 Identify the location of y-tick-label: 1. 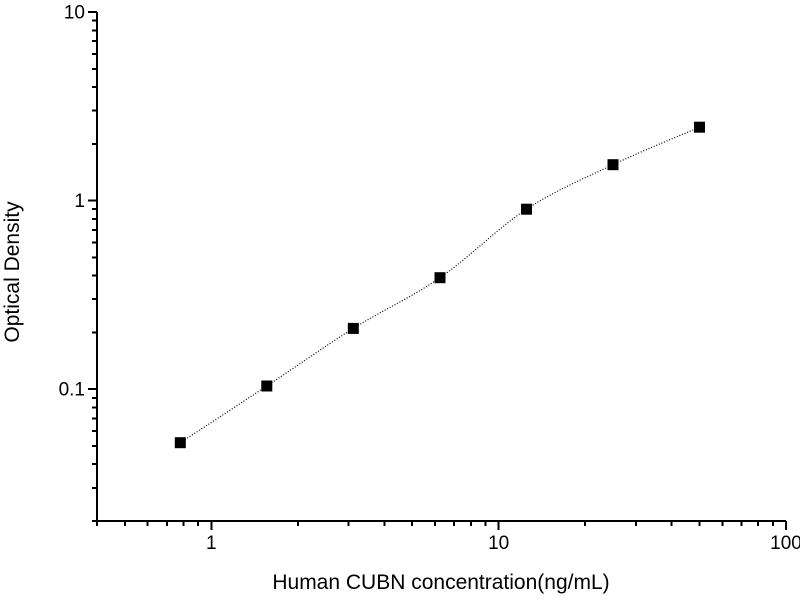
(79, 201).